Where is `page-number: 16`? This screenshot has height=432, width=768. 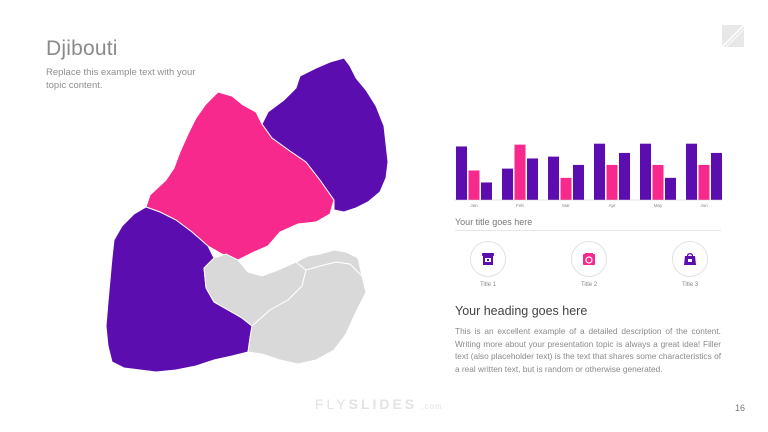
page-number: 16 is located at coordinates (740, 408).